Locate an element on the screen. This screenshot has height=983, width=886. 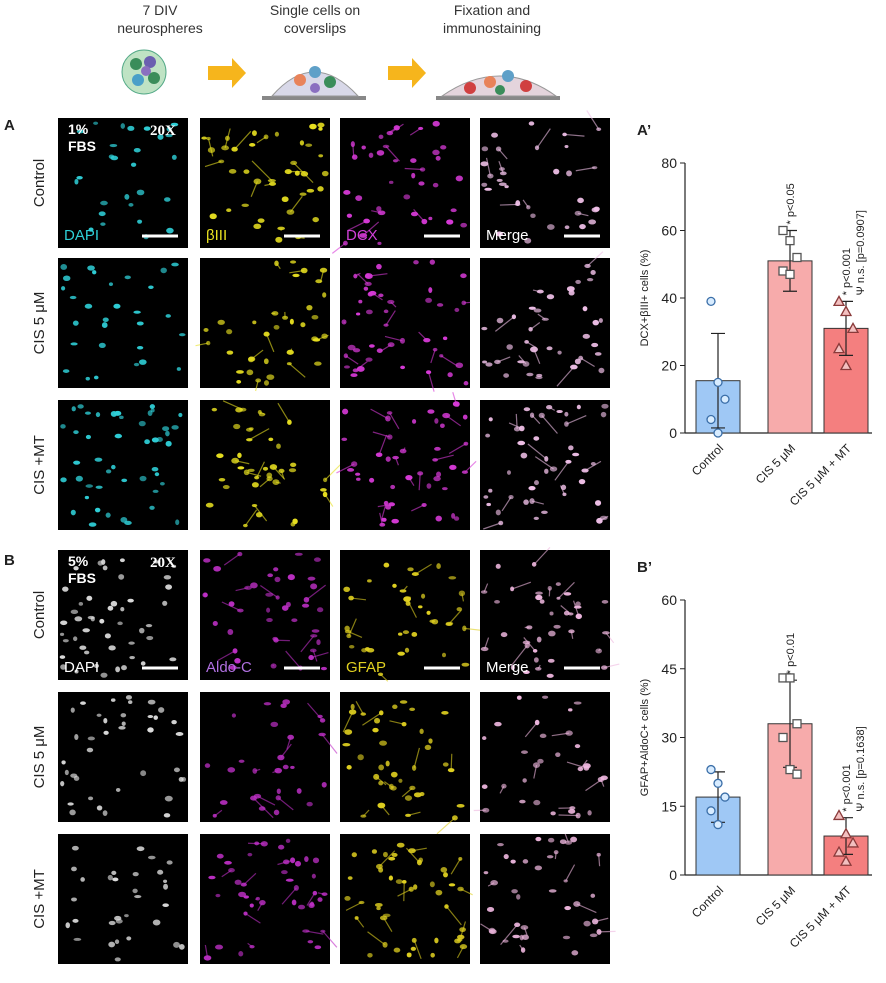
channel-label: DAPI is located at coordinates (81, 235).